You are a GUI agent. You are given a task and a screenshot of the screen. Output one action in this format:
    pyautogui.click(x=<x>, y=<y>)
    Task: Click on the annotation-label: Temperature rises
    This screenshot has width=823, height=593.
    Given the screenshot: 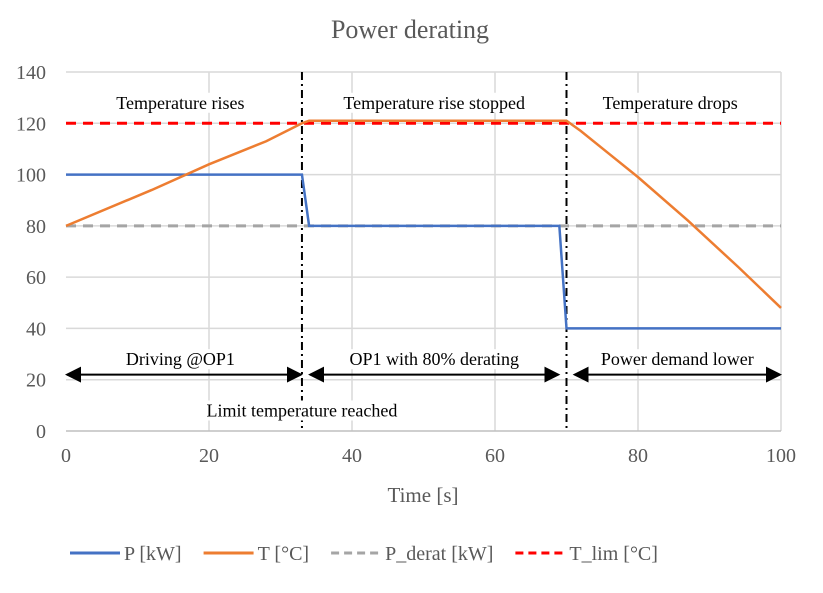 What is the action you would take?
    pyautogui.click(x=180, y=103)
    